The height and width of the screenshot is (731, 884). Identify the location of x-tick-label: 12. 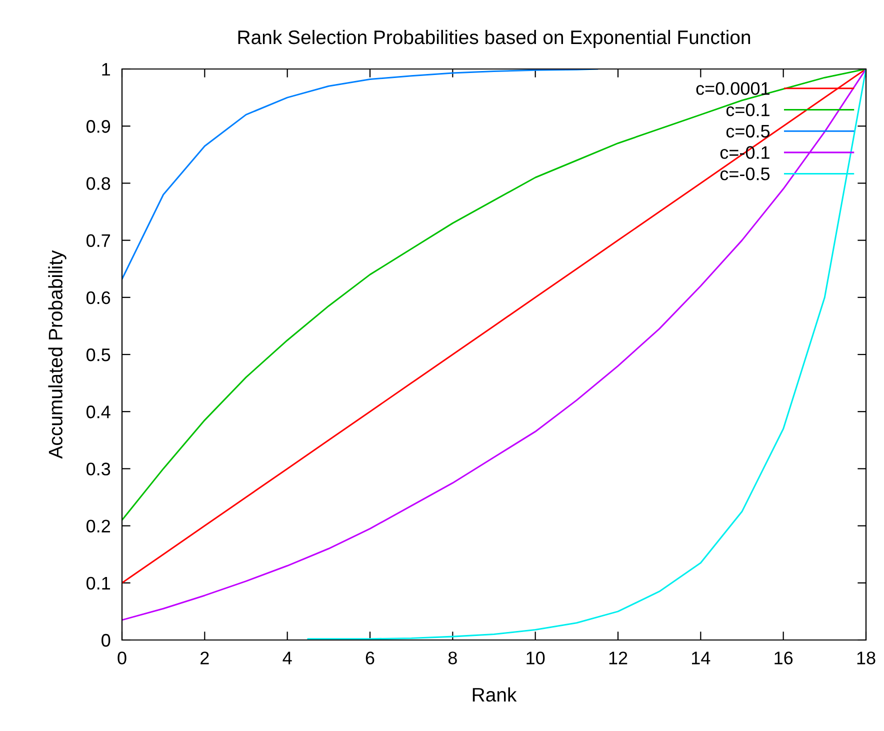
(618, 658).